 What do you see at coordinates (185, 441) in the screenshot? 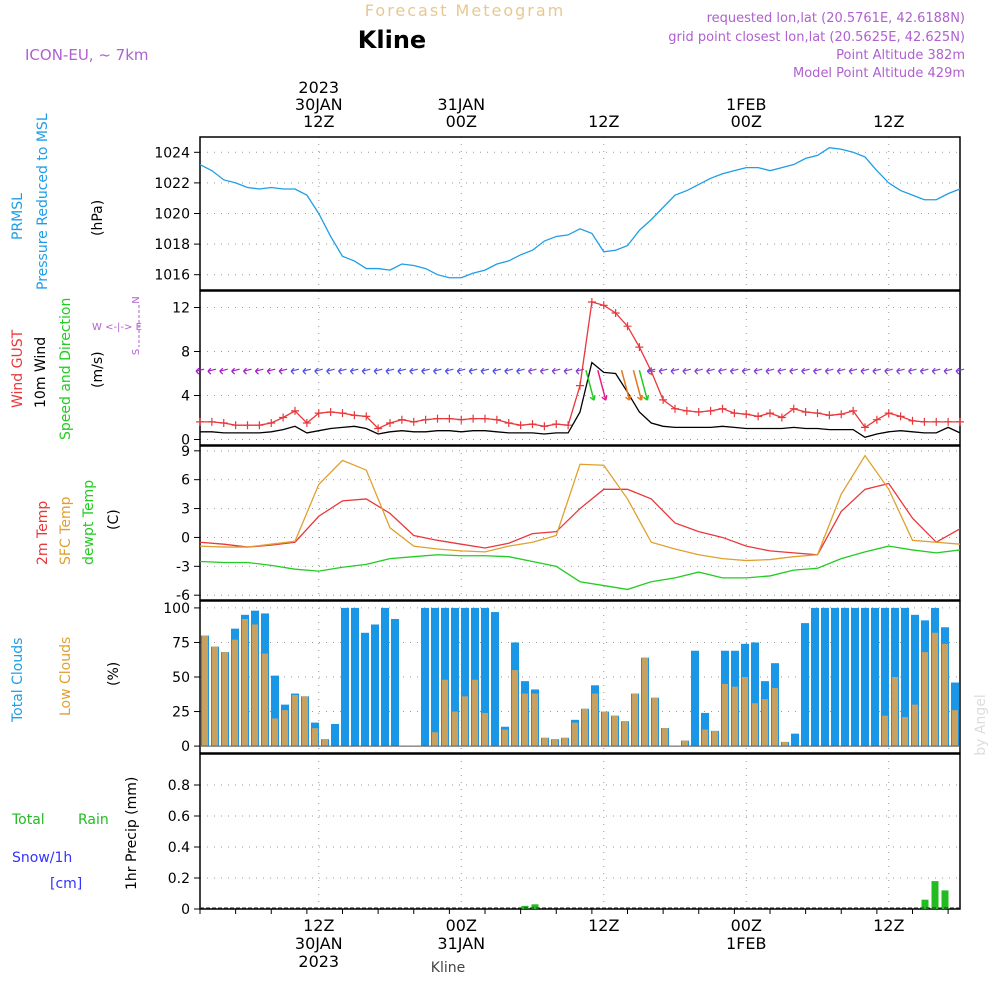
I see `y-tick-label: 0` at bounding box center [185, 441].